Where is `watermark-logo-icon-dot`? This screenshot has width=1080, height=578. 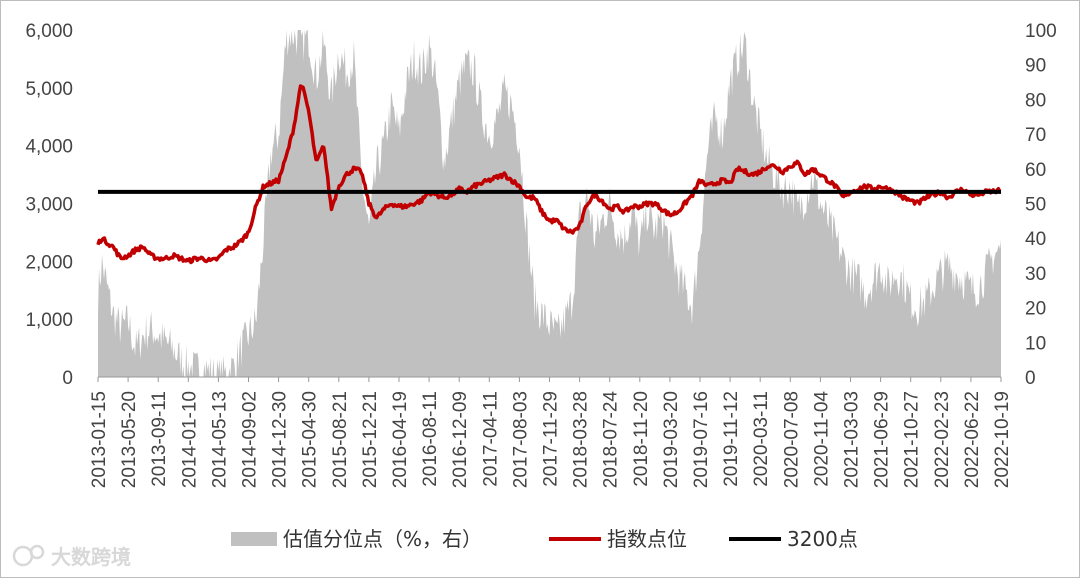 watermark-logo-icon-dot is located at coordinates (37, 552).